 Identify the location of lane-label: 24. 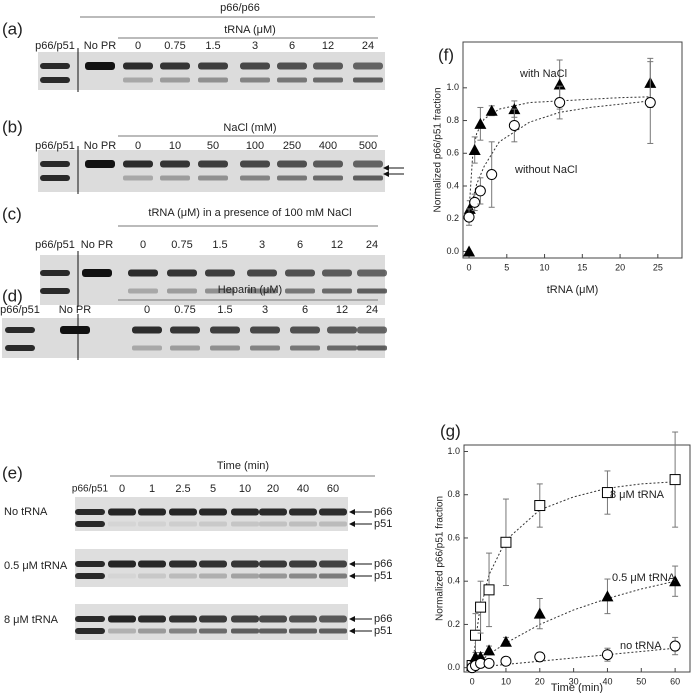
(372, 245).